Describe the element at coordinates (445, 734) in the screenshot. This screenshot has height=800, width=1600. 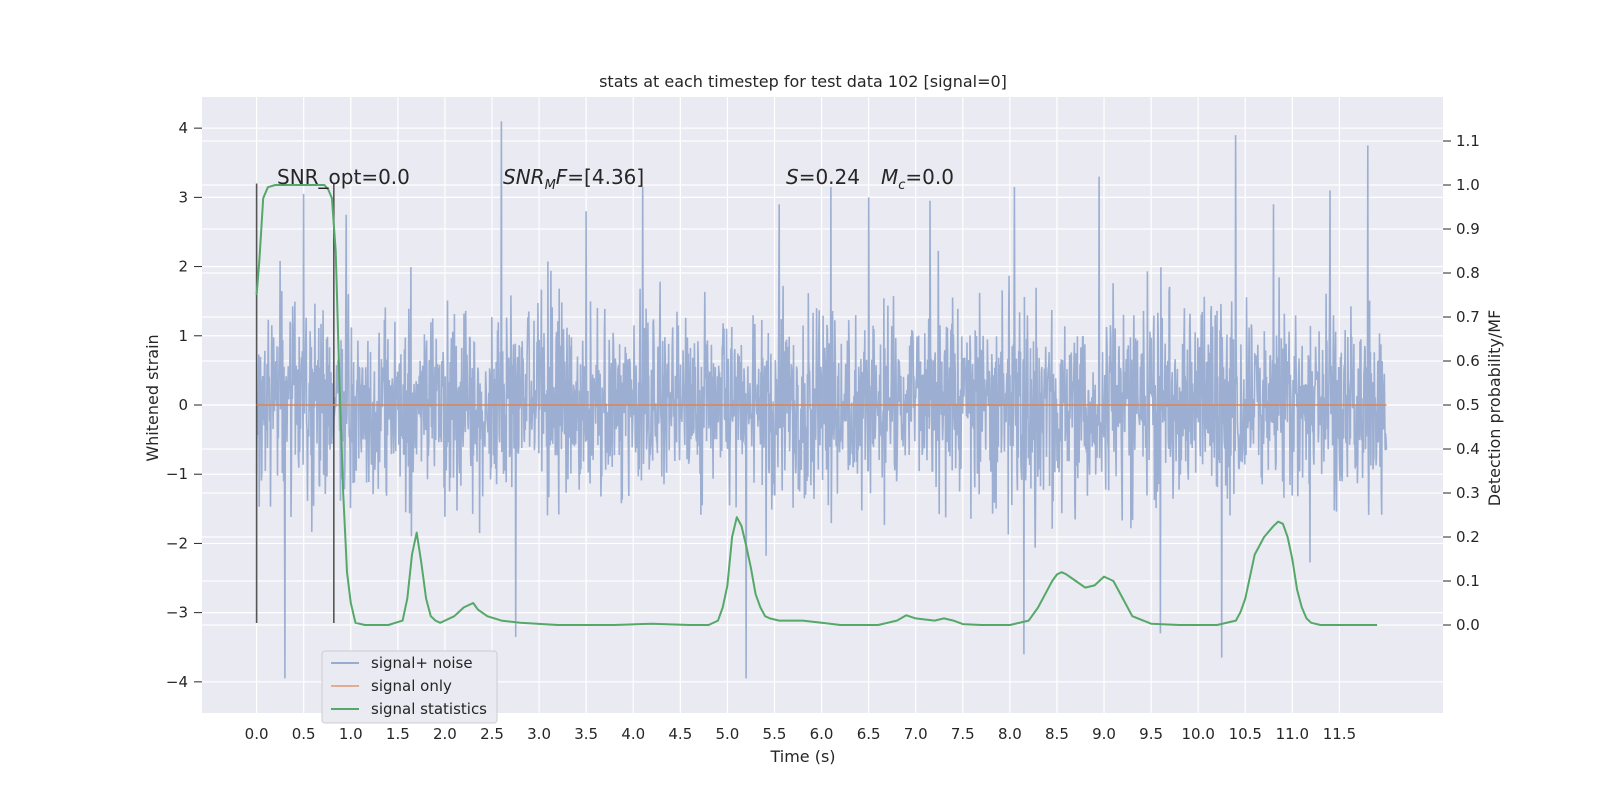
I see `x-tick-label: 2.0` at that location.